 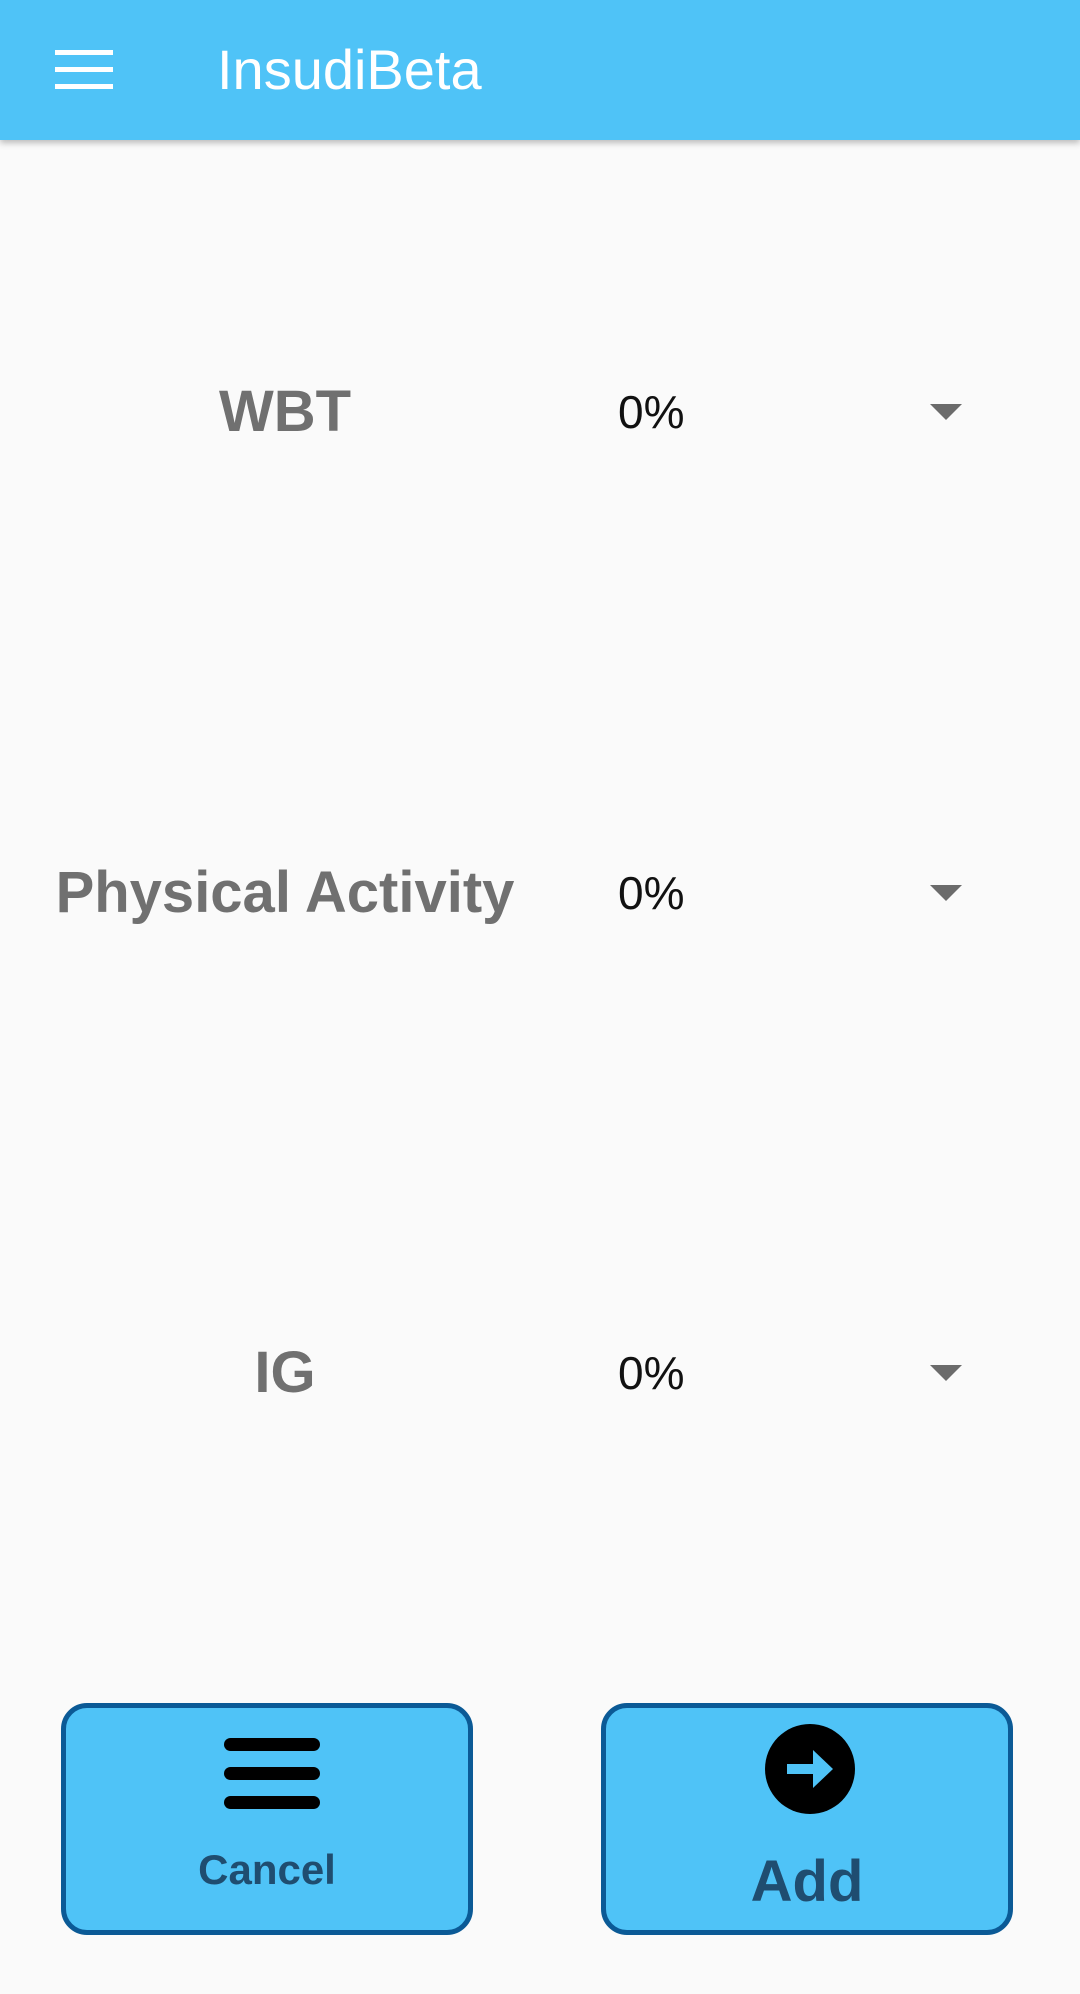 I want to click on add-button-label: Add, so click(x=807, y=1881).